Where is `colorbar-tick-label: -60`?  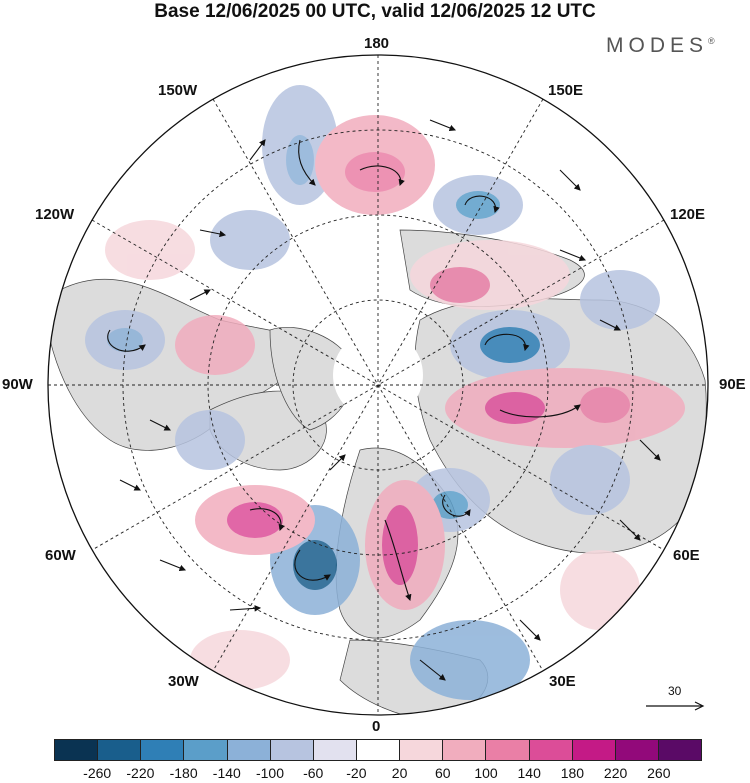
colorbar-tick-label: -60 is located at coordinates (313, 773).